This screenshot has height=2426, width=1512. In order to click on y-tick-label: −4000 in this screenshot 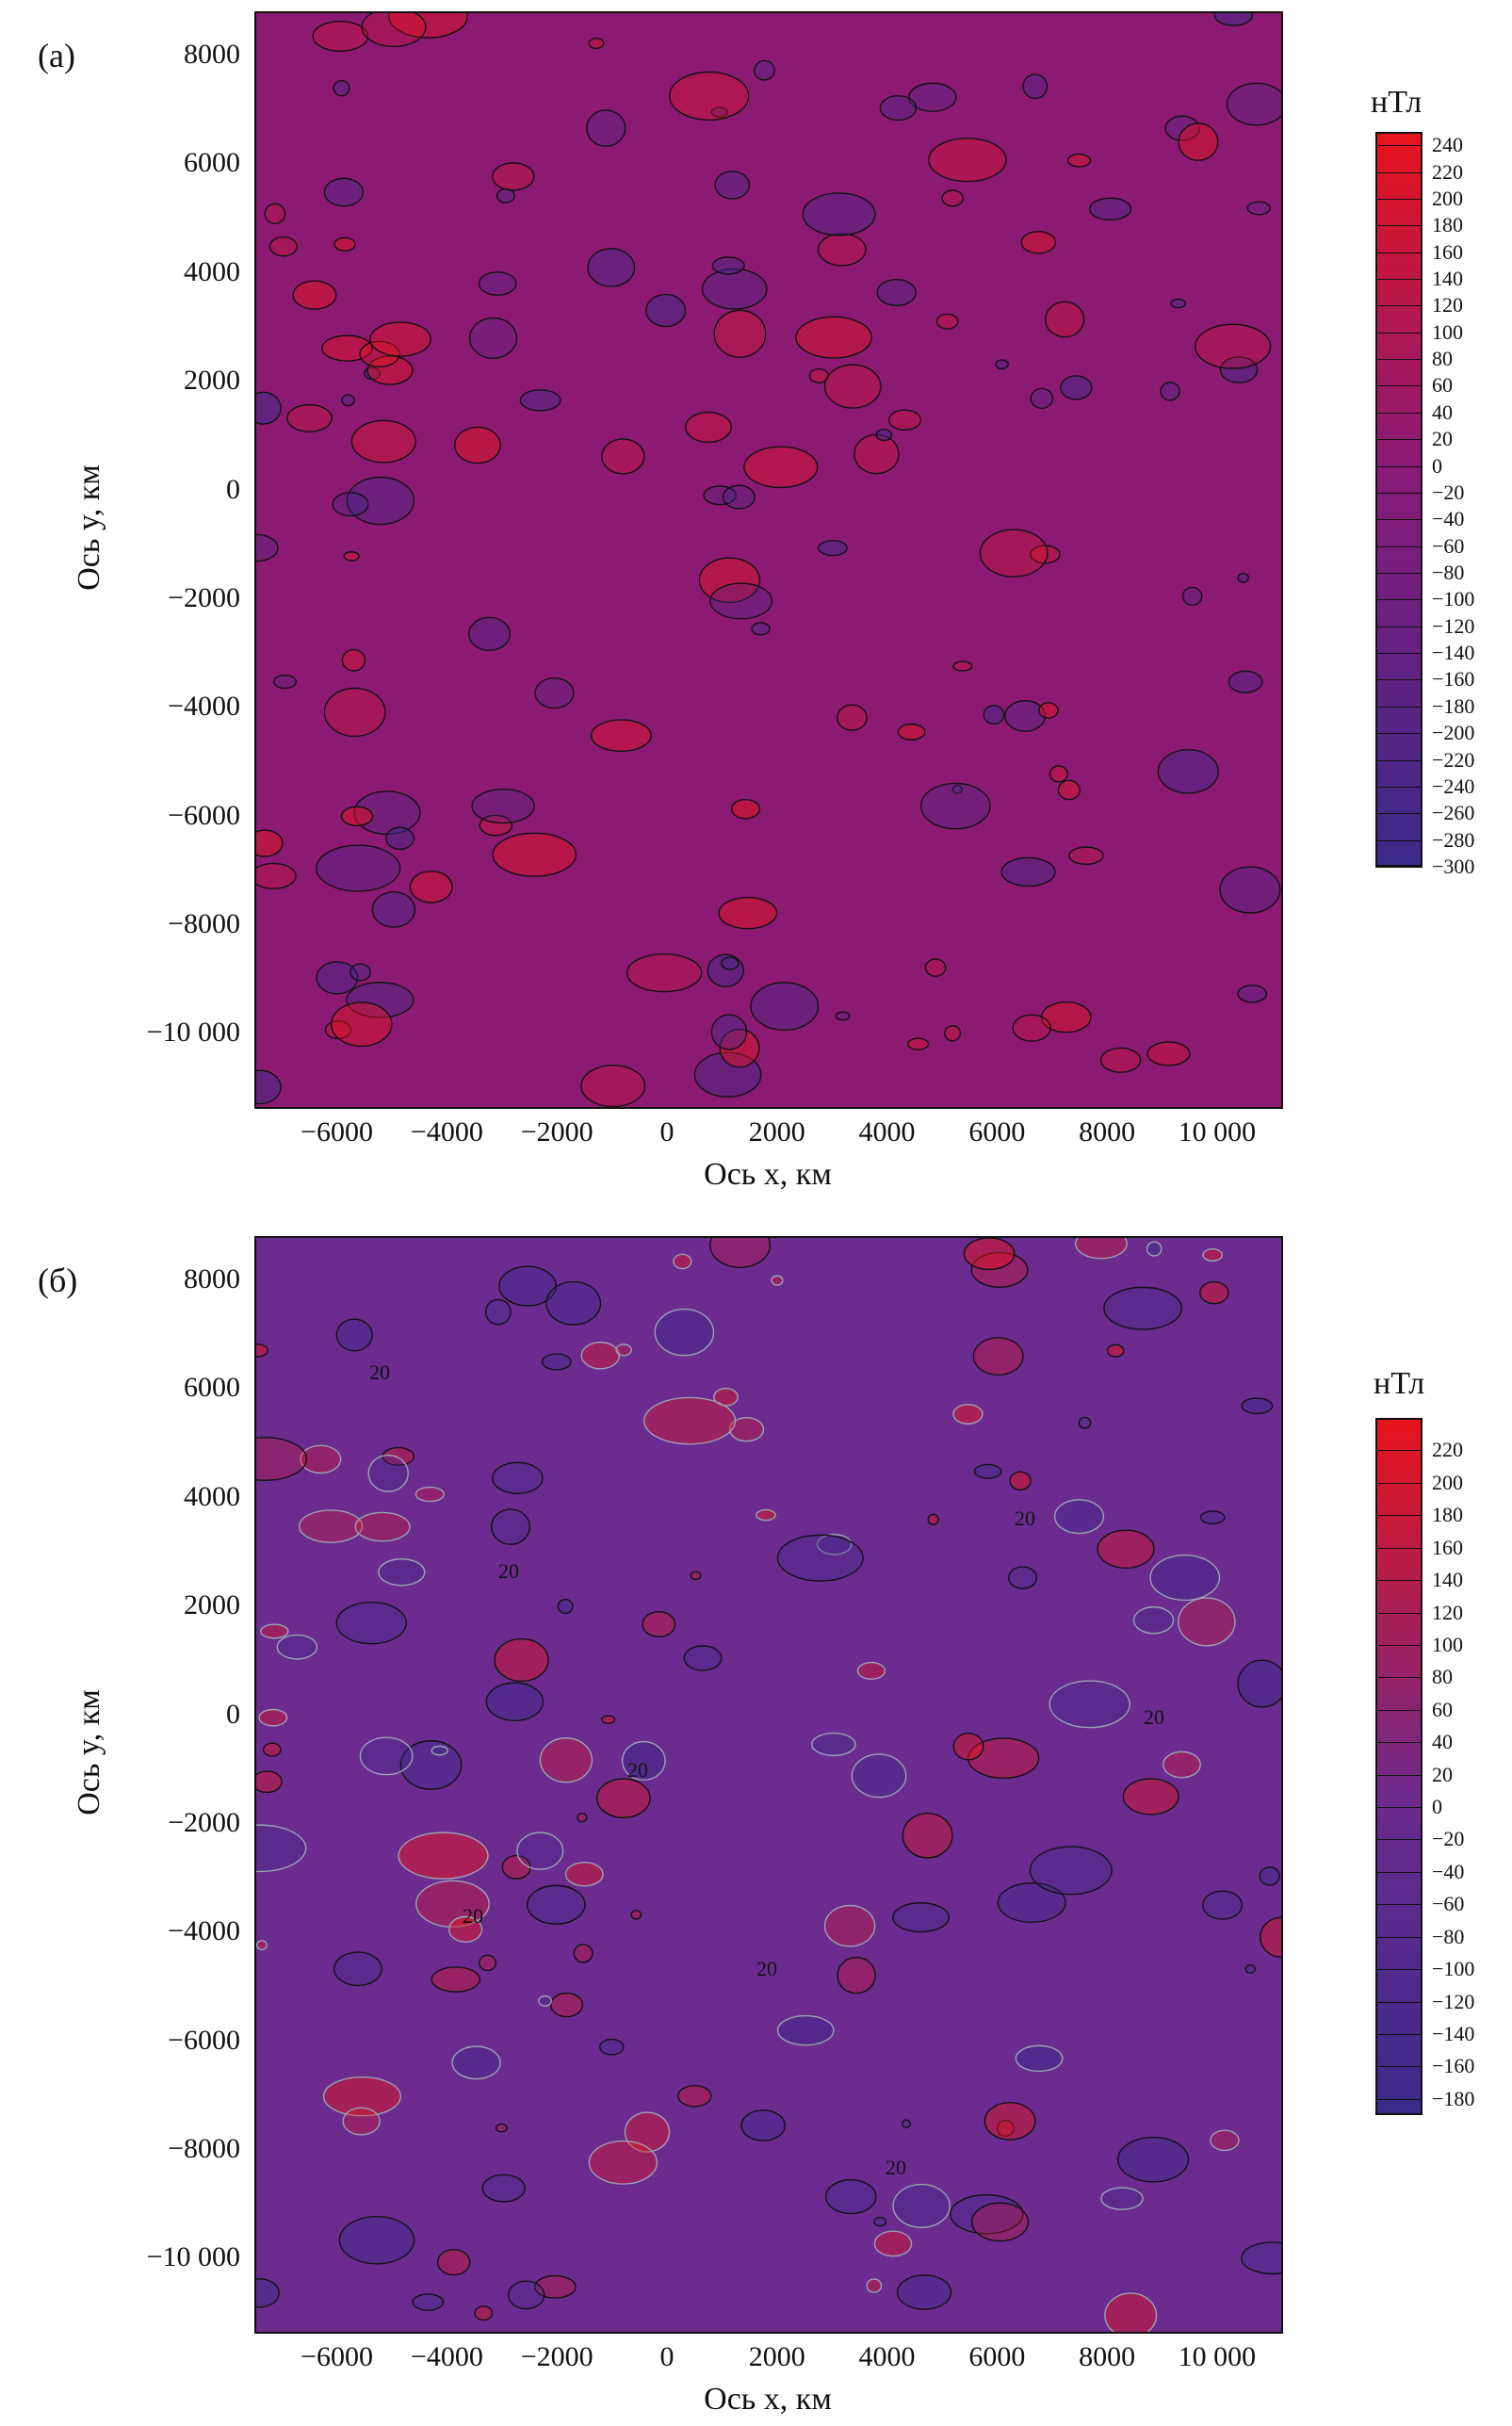, I will do `click(204, 1931)`.